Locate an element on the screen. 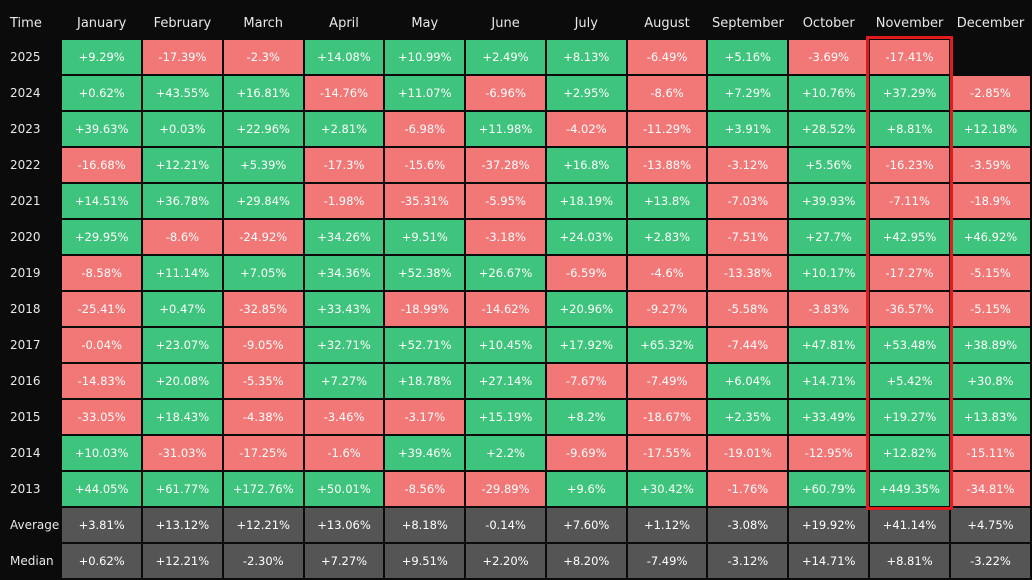 The height and width of the screenshot is (580, 1032). return-cell: -4.6% is located at coordinates (667, 273).